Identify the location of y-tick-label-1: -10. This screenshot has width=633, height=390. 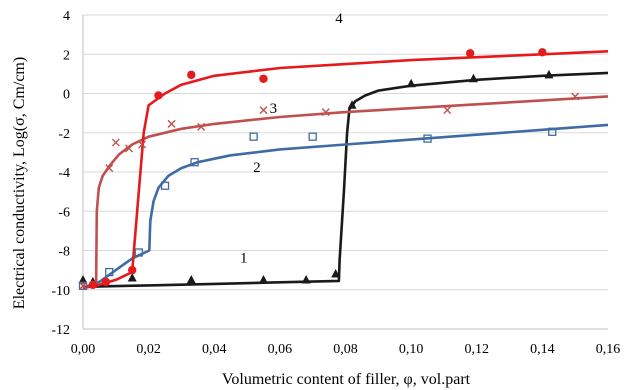
(60, 291).